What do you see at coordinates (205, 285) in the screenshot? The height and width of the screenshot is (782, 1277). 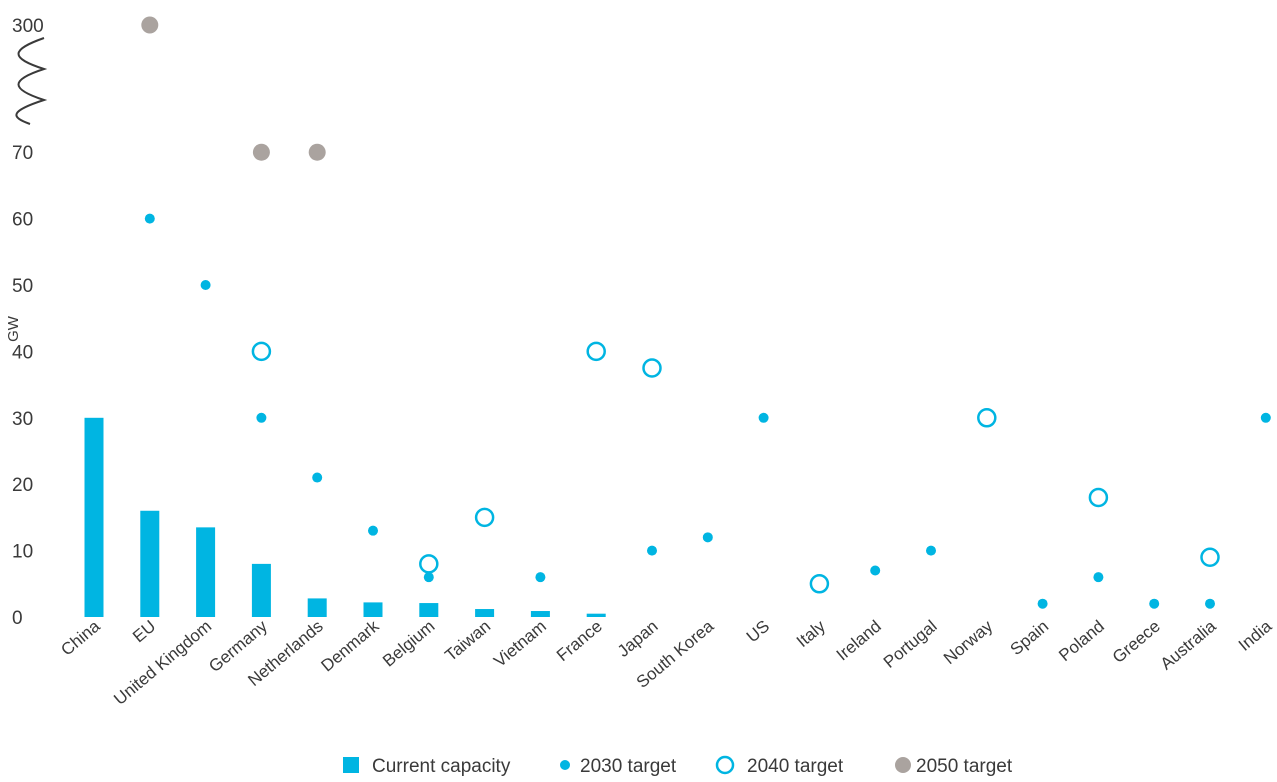 I see `point-series-1-united-kingdom` at bounding box center [205, 285].